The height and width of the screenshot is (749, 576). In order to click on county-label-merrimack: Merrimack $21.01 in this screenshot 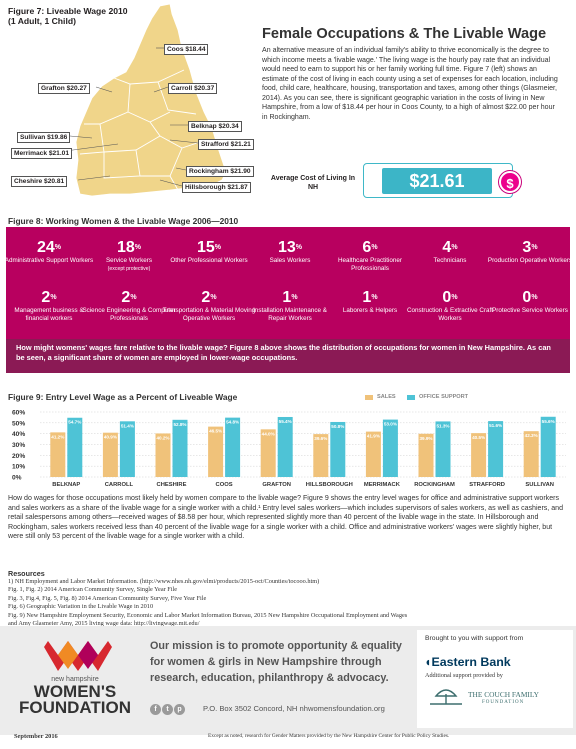, I will do `click(41, 153)`.